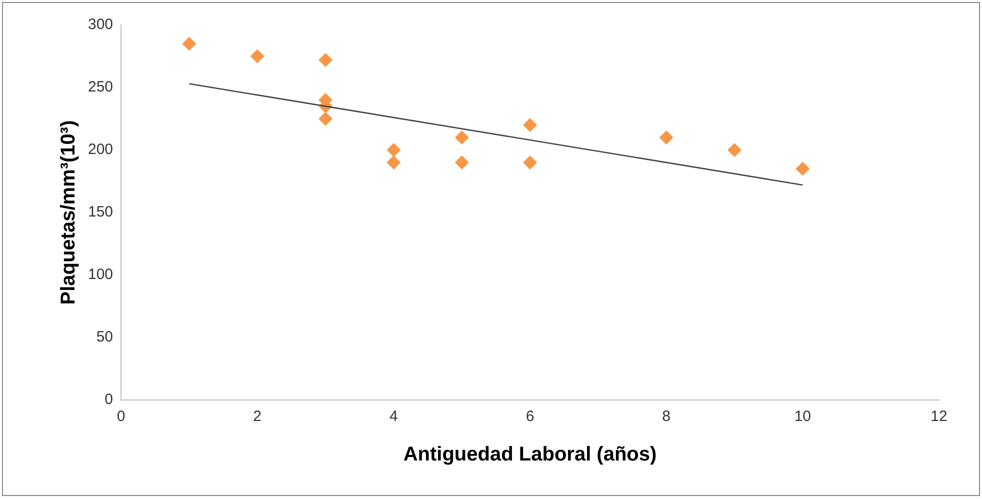 Image resolution: width=982 pixels, height=499 pixels. Describe the element at coordinates (666, 417) in the screenshot. I see `x-tick-label: 8` at that location.